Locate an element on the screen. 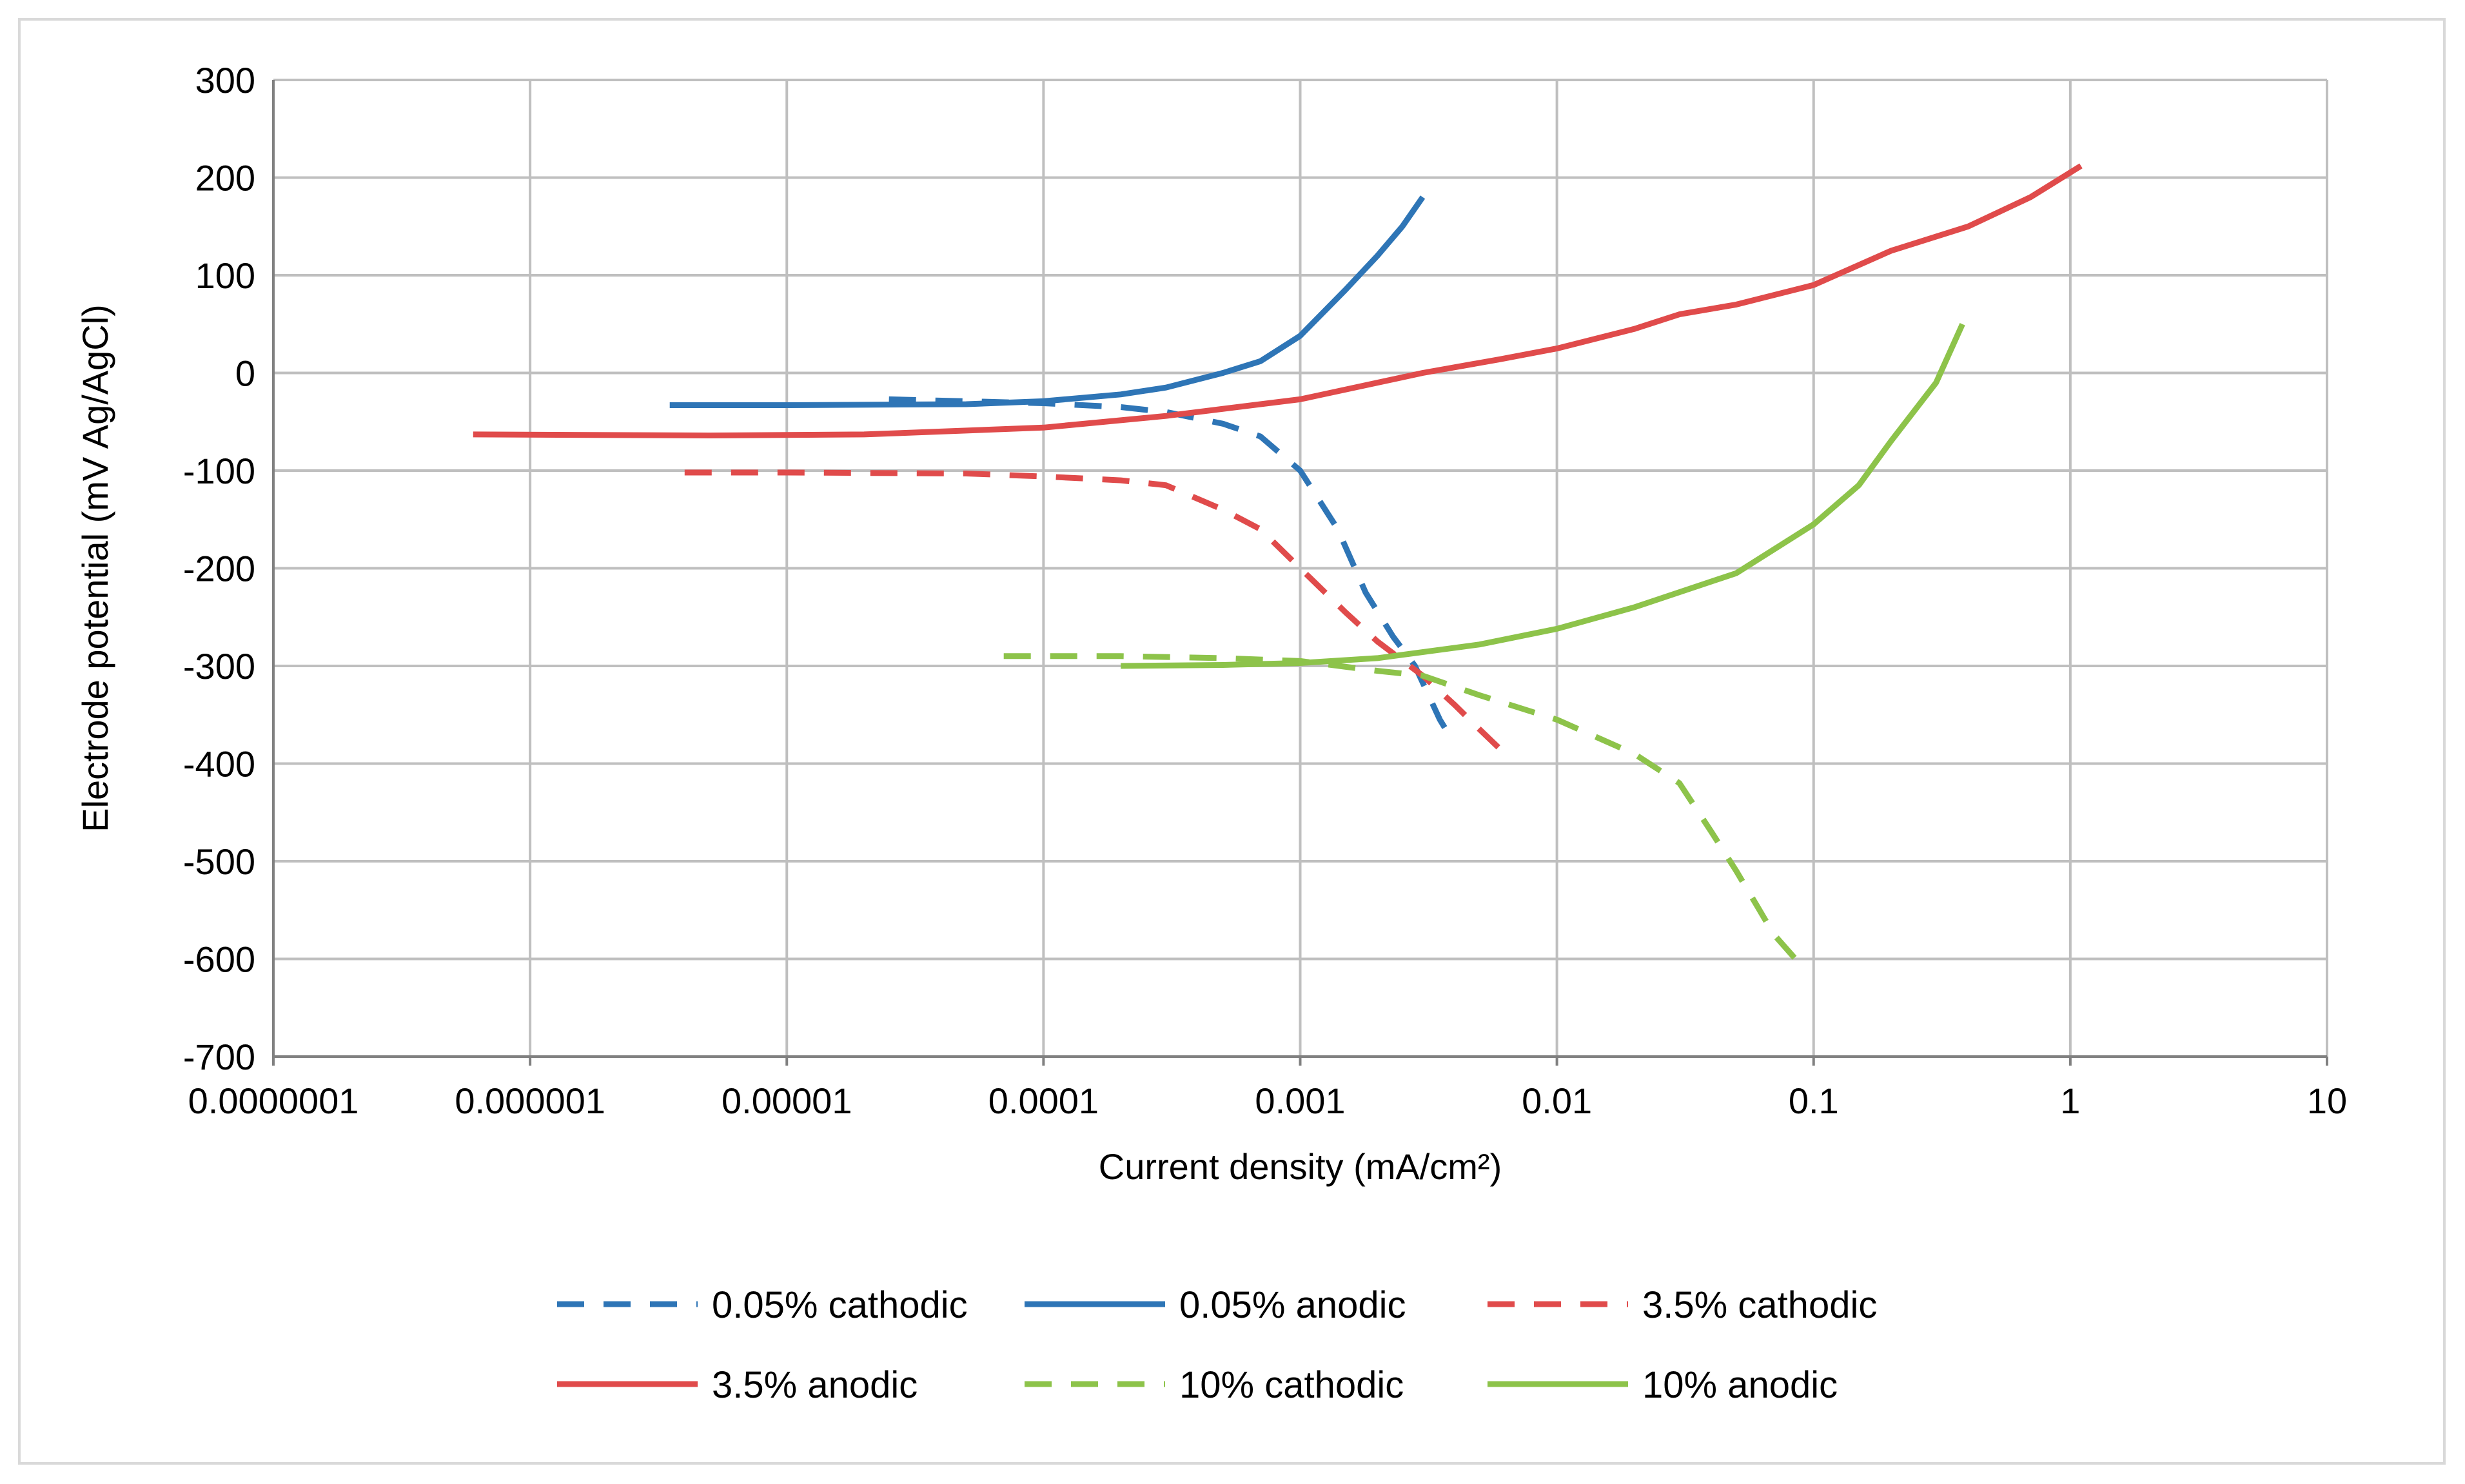  y-tick-label: 200 is located at coordinates (225, 178).